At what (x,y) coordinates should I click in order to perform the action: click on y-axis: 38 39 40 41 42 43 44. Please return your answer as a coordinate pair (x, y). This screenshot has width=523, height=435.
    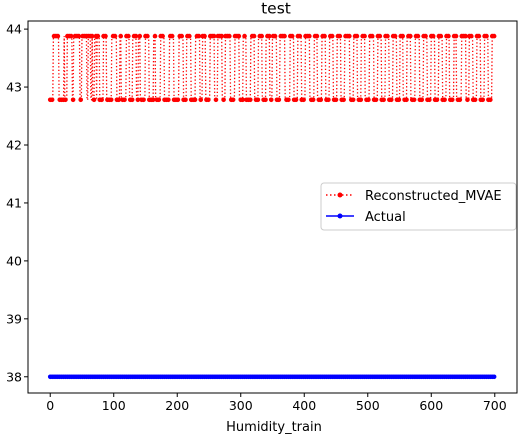
    Looking at the image, I should click on (17, 203).